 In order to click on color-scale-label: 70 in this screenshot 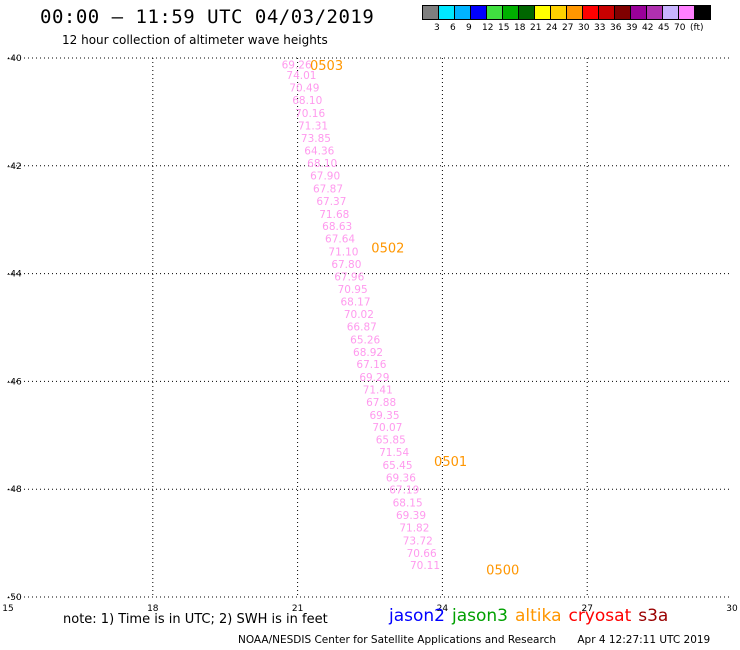, I will do `click(680, 28)`.